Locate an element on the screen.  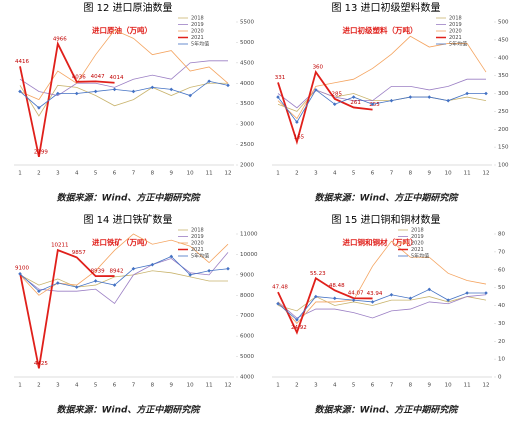
chart-title: 进口铁矿（万吨） is located at coordinates (122, 242).